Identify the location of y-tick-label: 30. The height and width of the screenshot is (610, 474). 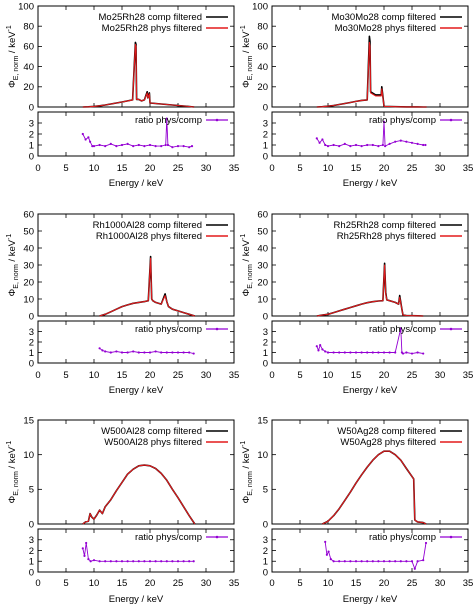
(28, 265).